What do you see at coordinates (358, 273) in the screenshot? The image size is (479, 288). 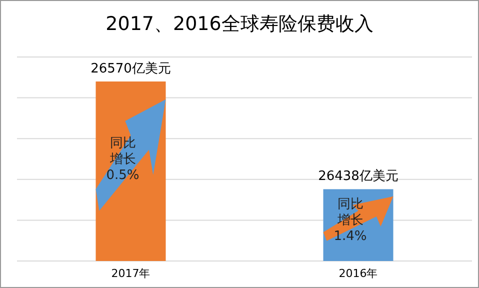 I see `x-tick-label: 2016年` at bounding box center [358, 273].